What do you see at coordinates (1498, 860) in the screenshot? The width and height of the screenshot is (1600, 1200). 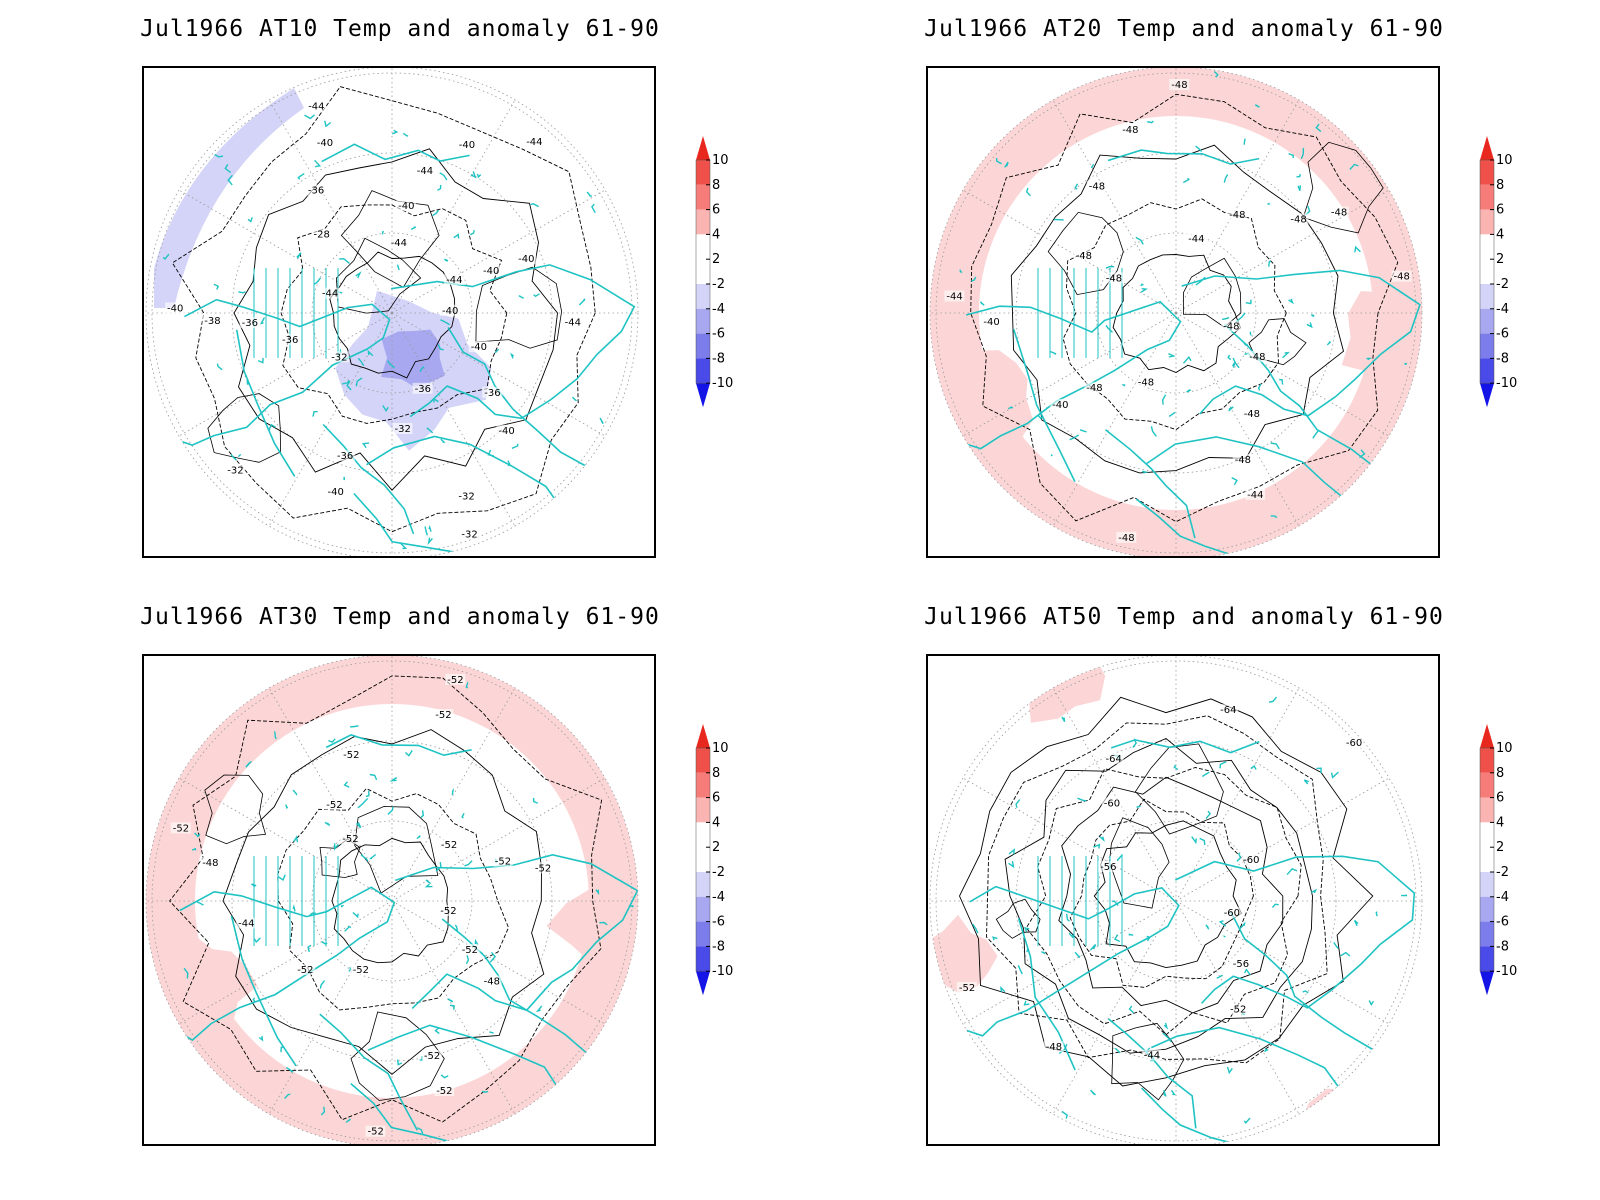 I see `colorbar: 10 8 6 4 2 -2 -4 -6 -8 -10` at bounding box center [1498, 860].